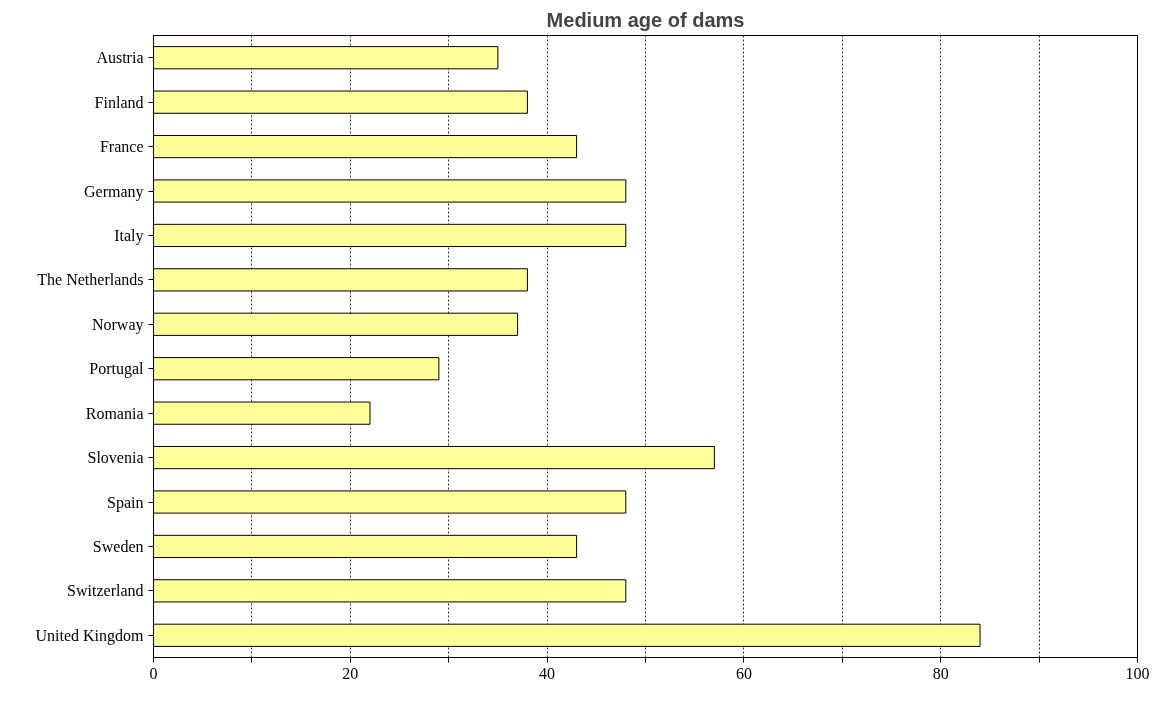  Describe the element at coordinates (743, 673) in the screenshot. I see `x-tick-label: 60` at that location.